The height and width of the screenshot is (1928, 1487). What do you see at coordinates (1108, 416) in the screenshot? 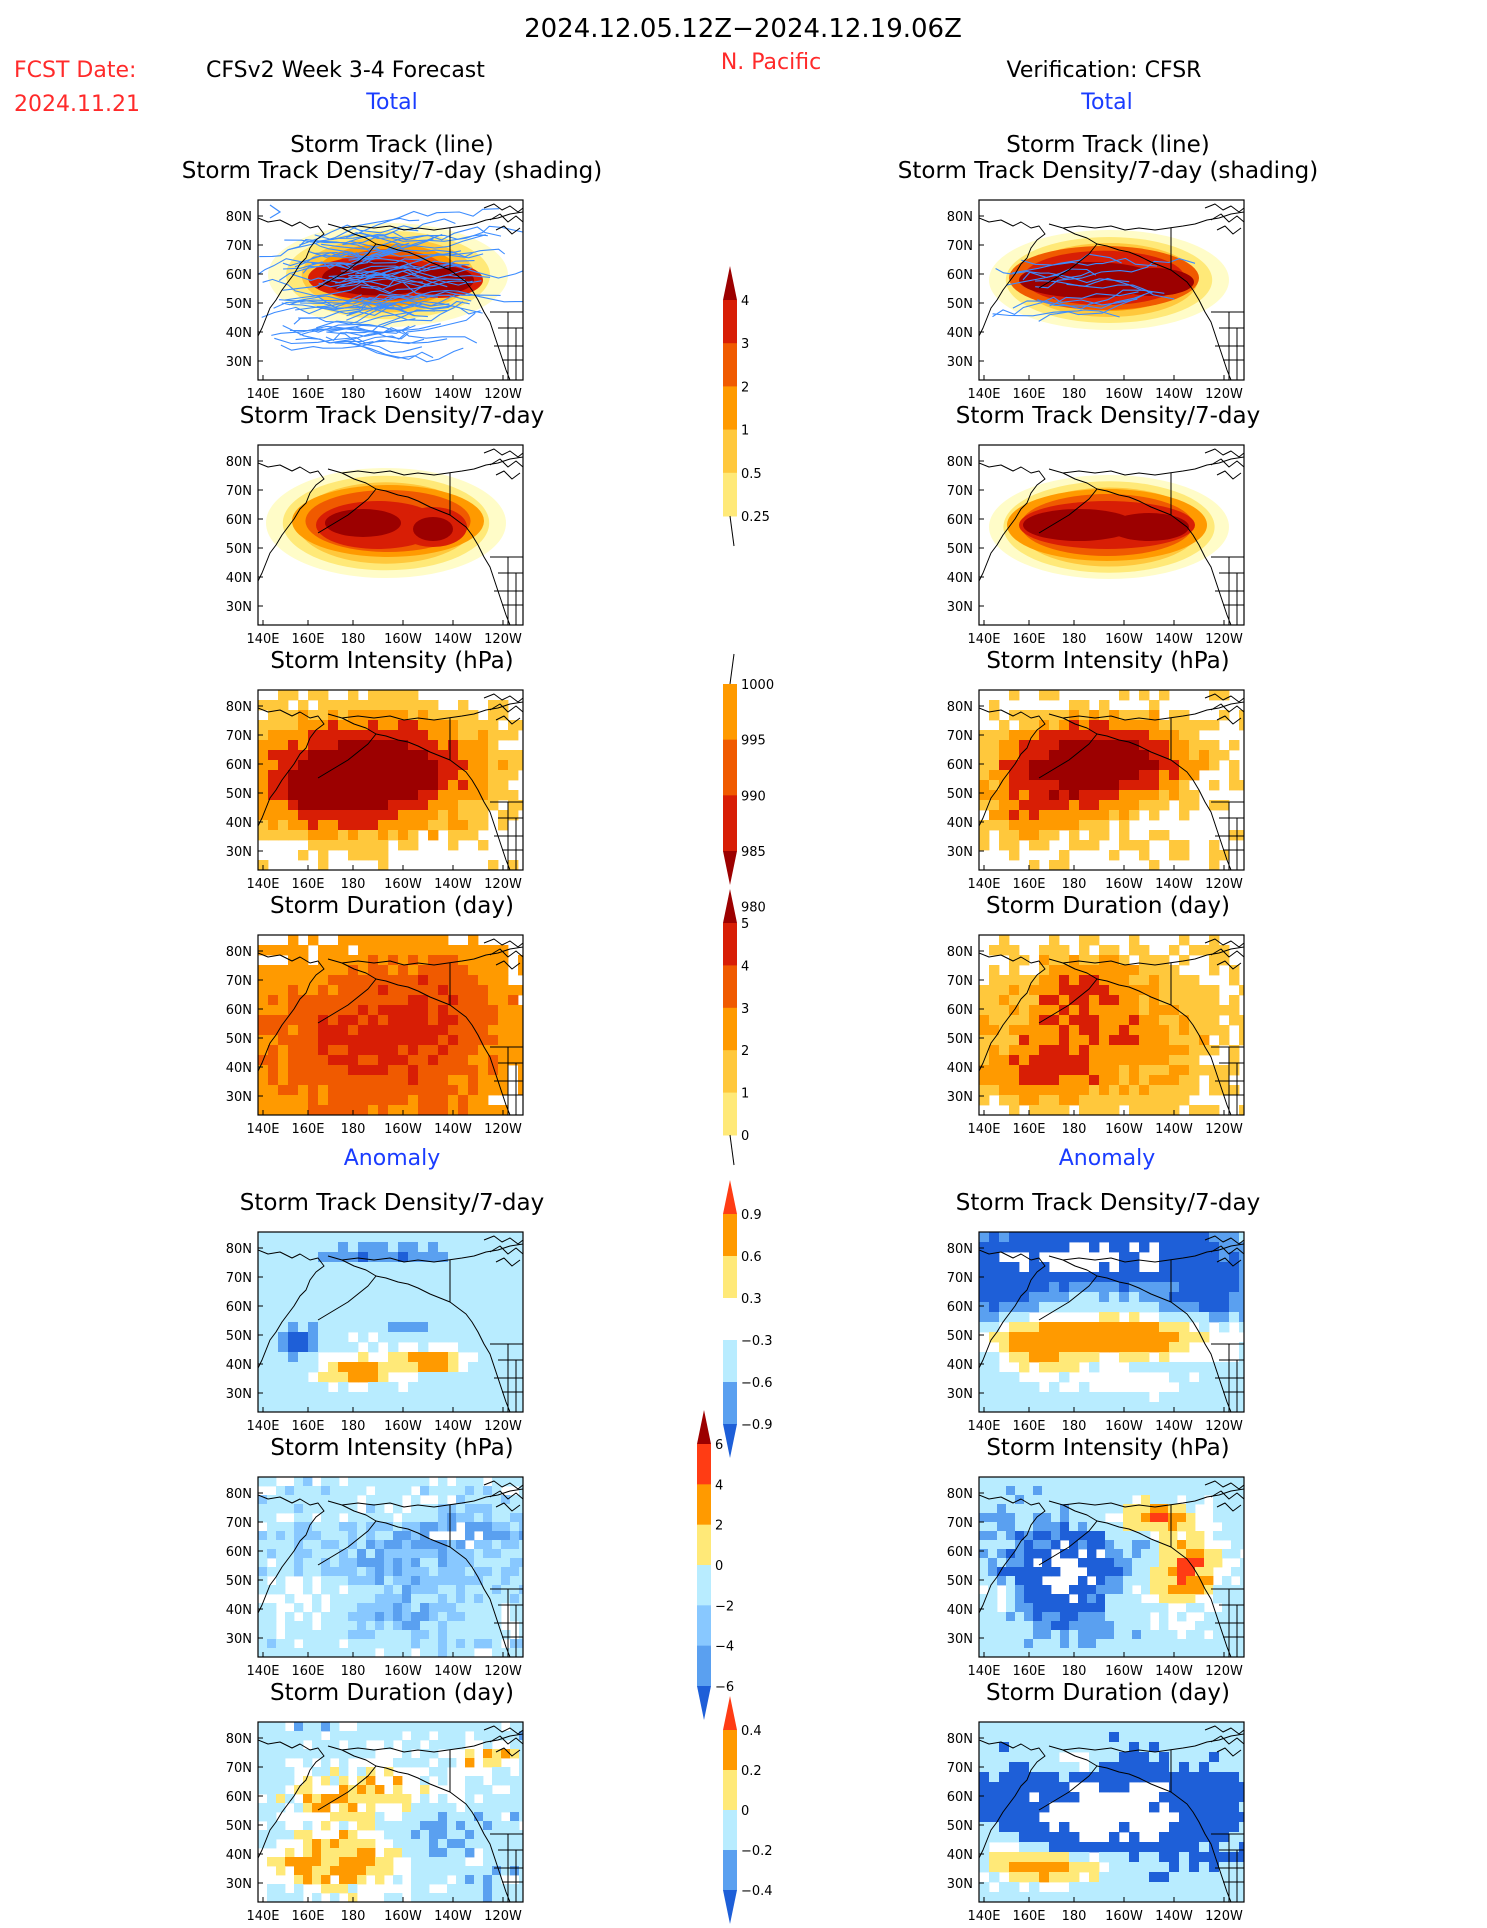
I see `vf-density-title: Storm Track Density/7-day` at bounding box center [1108, 416].